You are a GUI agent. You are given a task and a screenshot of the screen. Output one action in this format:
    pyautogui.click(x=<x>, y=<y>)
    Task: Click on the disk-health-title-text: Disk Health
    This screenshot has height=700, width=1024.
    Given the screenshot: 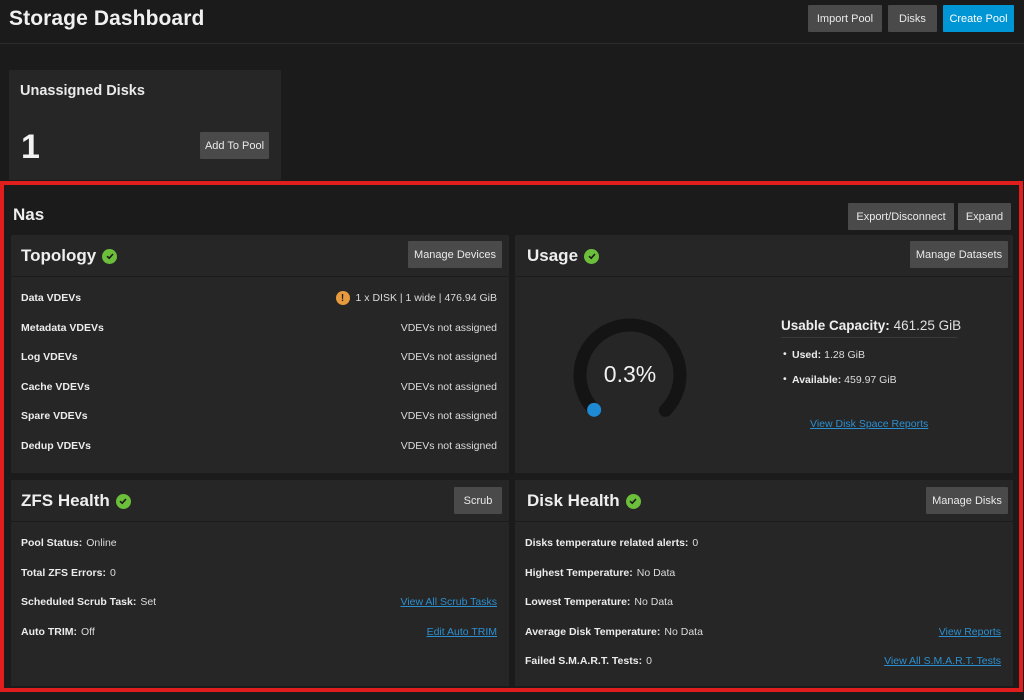 What is the action you would take?
    pyautogui.click(x=573, y=500)
    